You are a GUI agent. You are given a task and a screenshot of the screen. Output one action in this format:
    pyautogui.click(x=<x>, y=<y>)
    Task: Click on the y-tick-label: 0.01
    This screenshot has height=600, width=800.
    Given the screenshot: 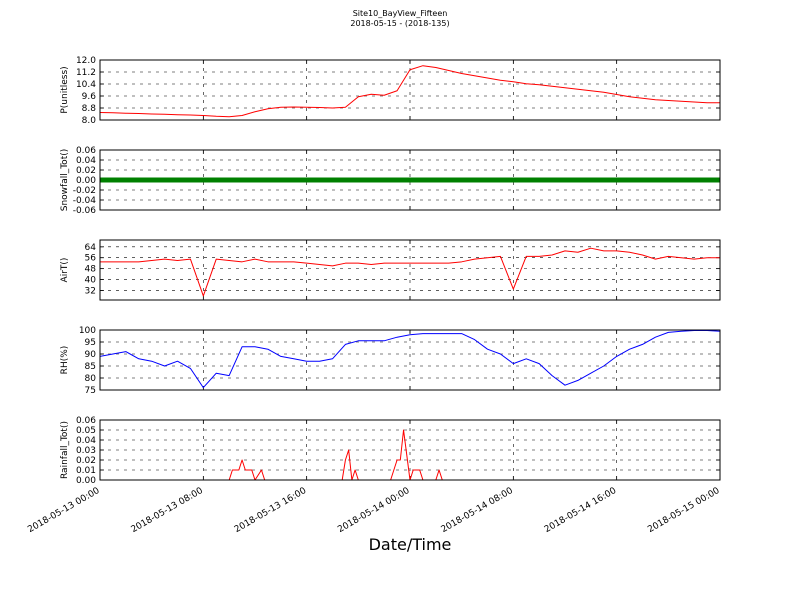 What is the action you would take?
    pyautogui.click(x=86, y=471)
    